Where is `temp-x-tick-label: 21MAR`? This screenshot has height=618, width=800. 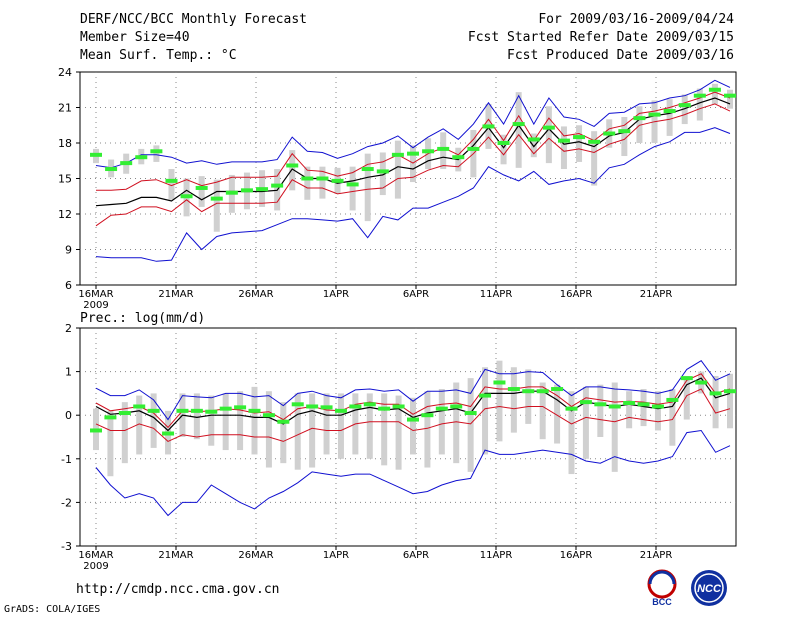
temp-x-tick-label: 21MAR is located at coordinates (175, 294).